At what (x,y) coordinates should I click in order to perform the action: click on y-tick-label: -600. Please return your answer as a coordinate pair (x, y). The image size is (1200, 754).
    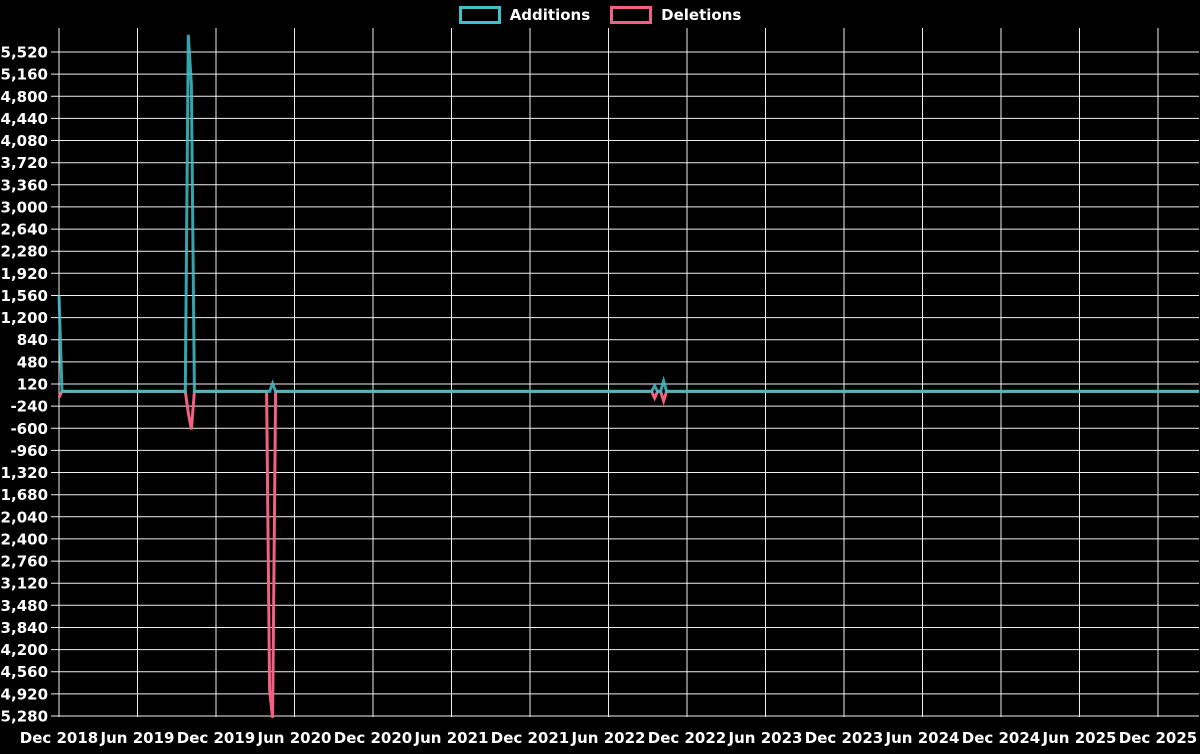
    Looking at the image, I should click on (29, 429).